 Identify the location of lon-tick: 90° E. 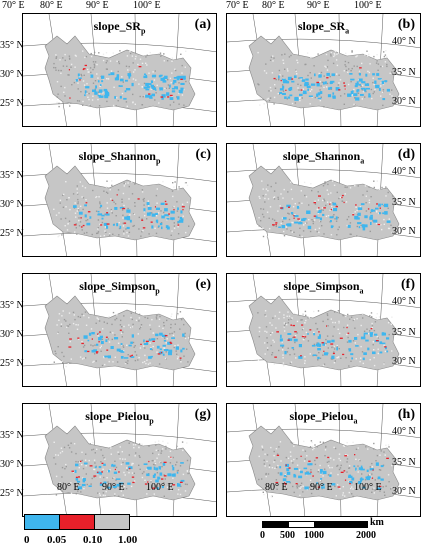
(321, 487).